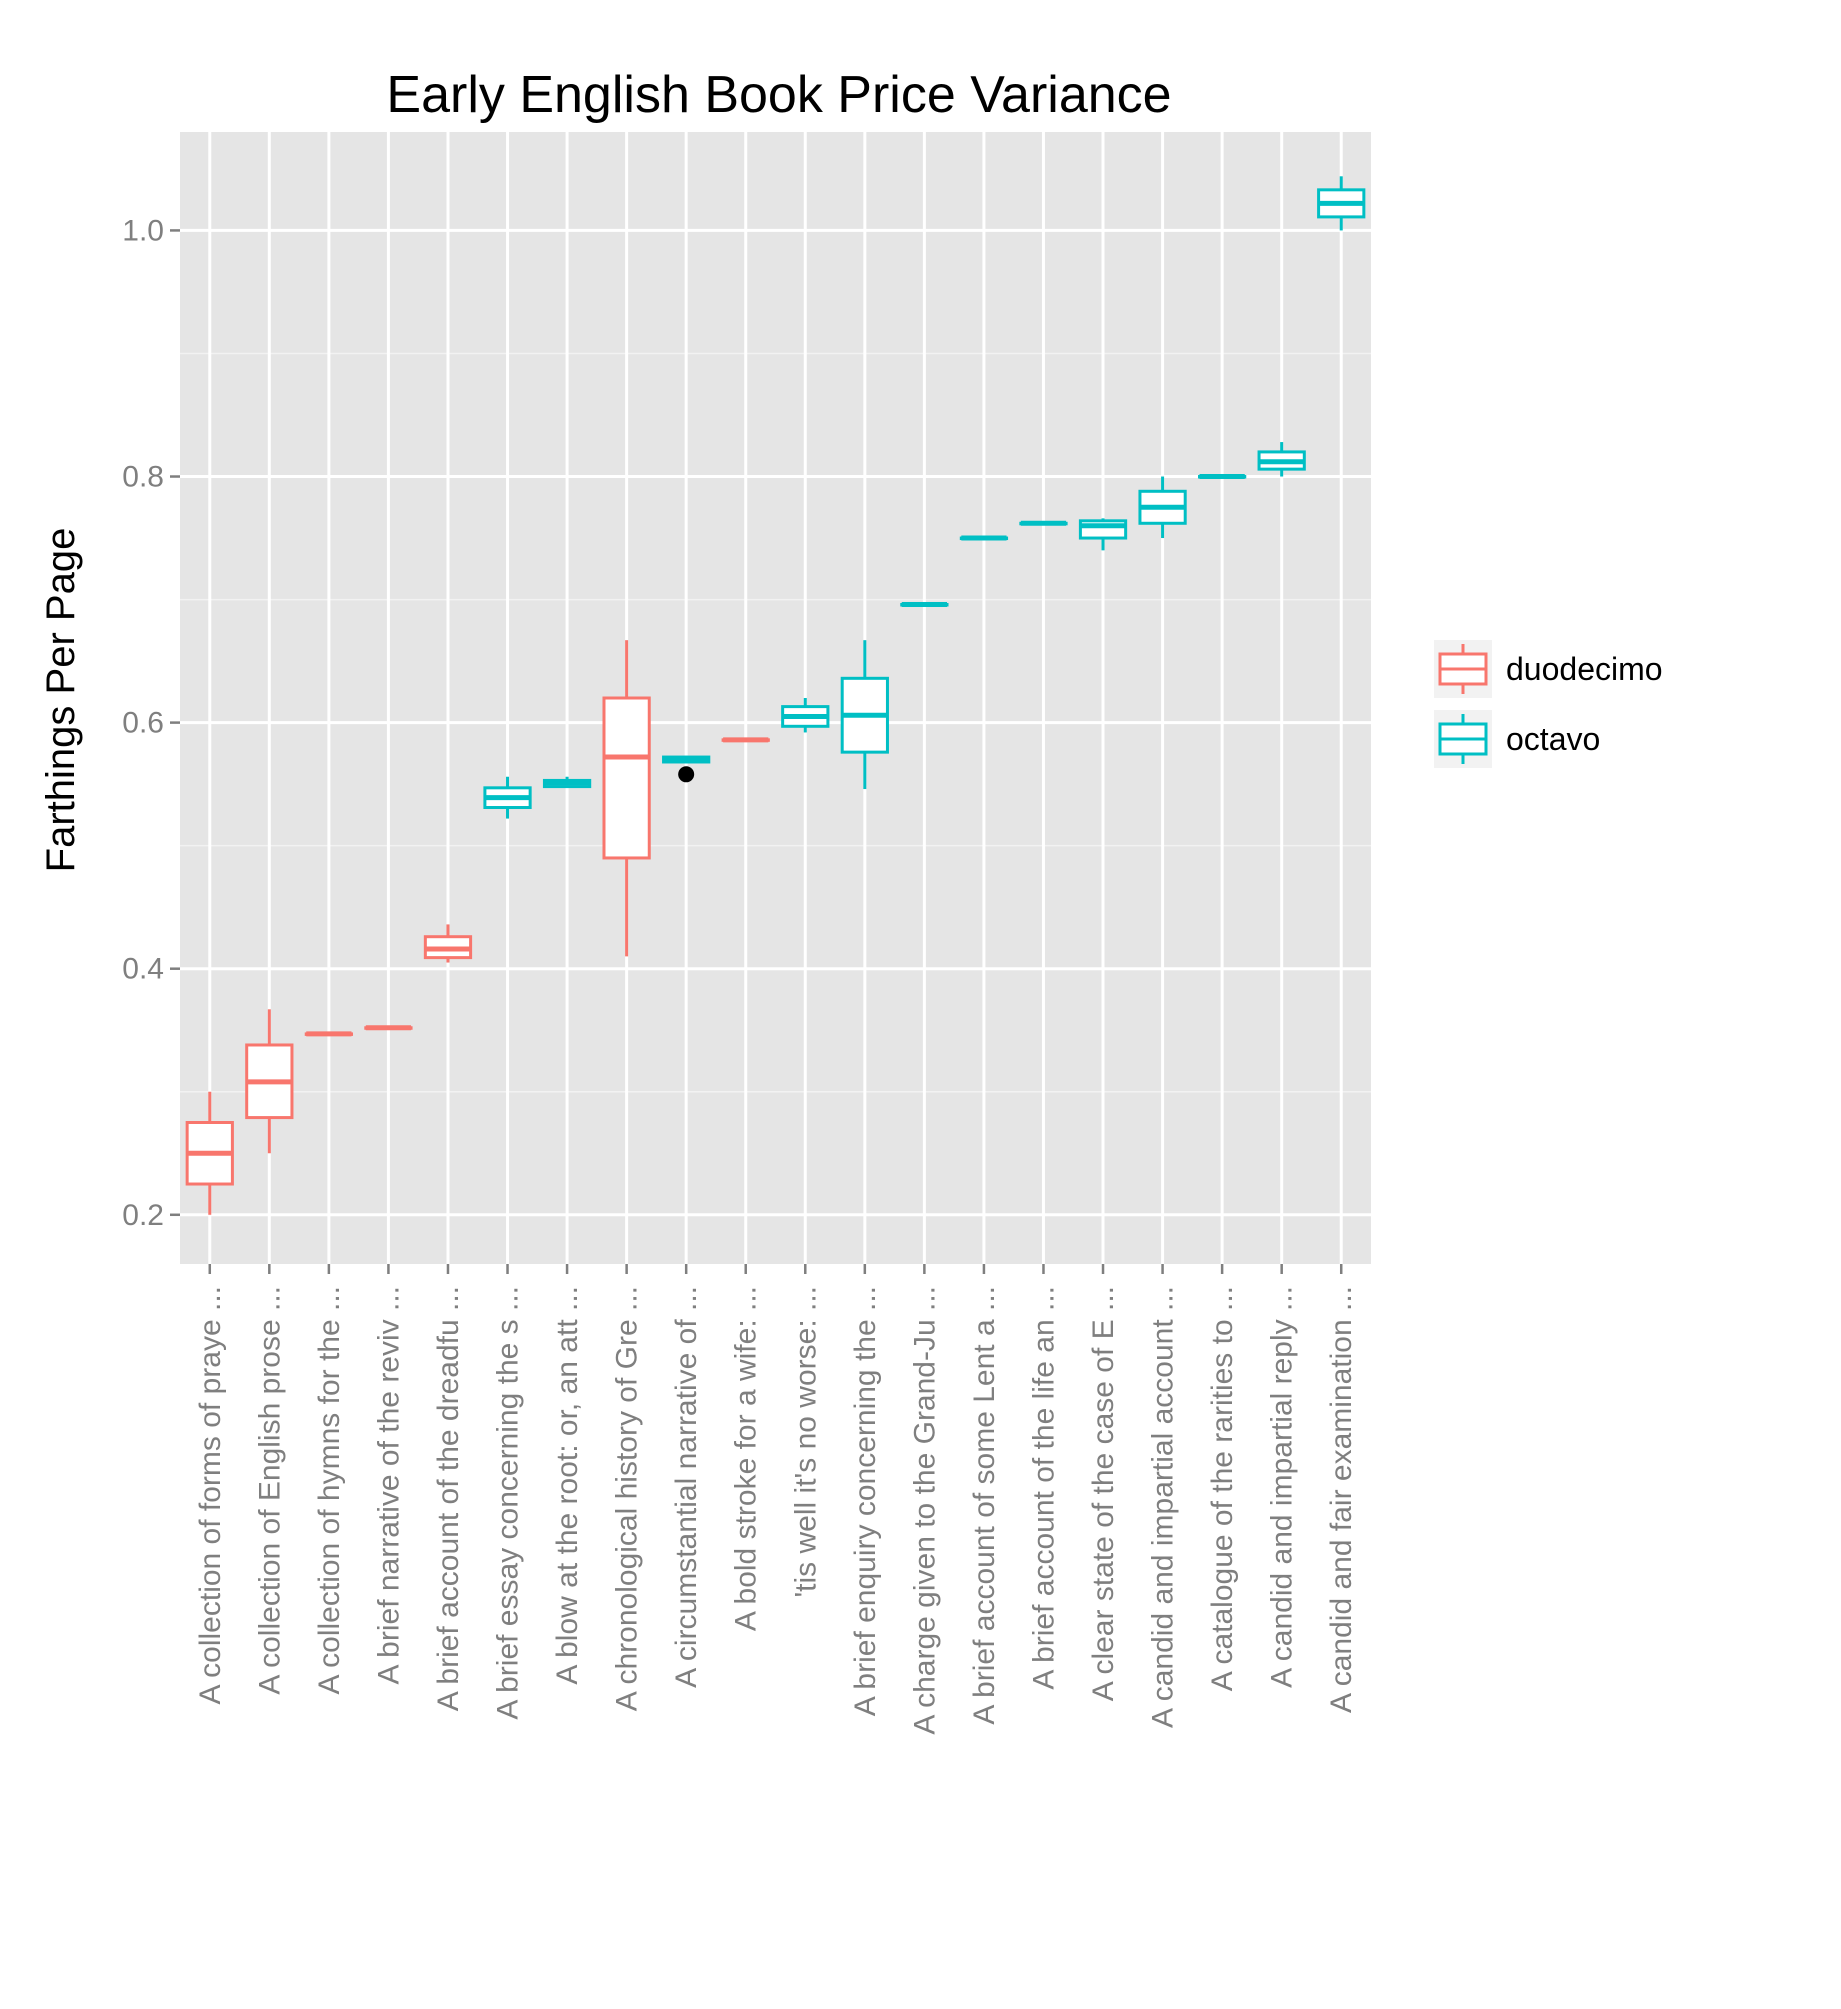  Describe the element at coordinates (1548, 704) in the screenshot. I see `legend: duodecimo octavo` at that location.